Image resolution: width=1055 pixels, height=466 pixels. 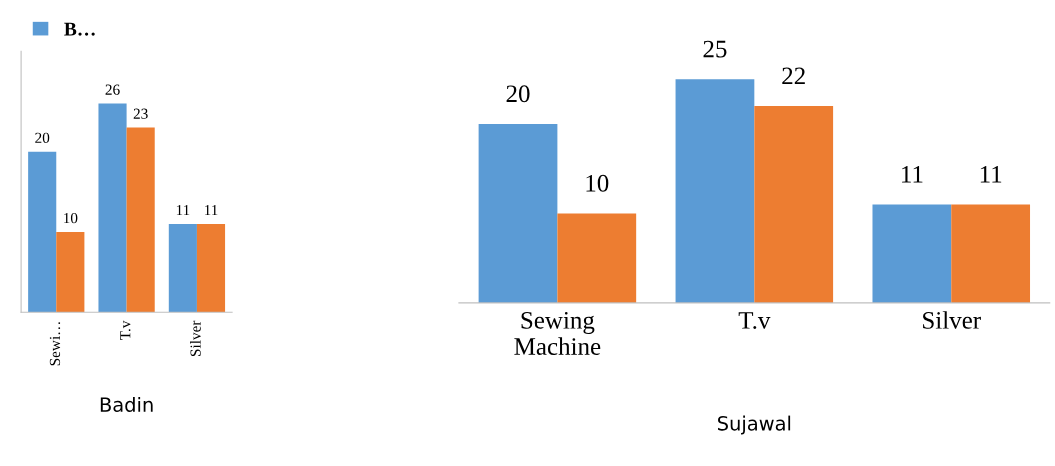 What do you see at coordinates (754, 425) in the screenshot?
I see `x-axis-title: Sujawal` at bounding box center [754, 425].